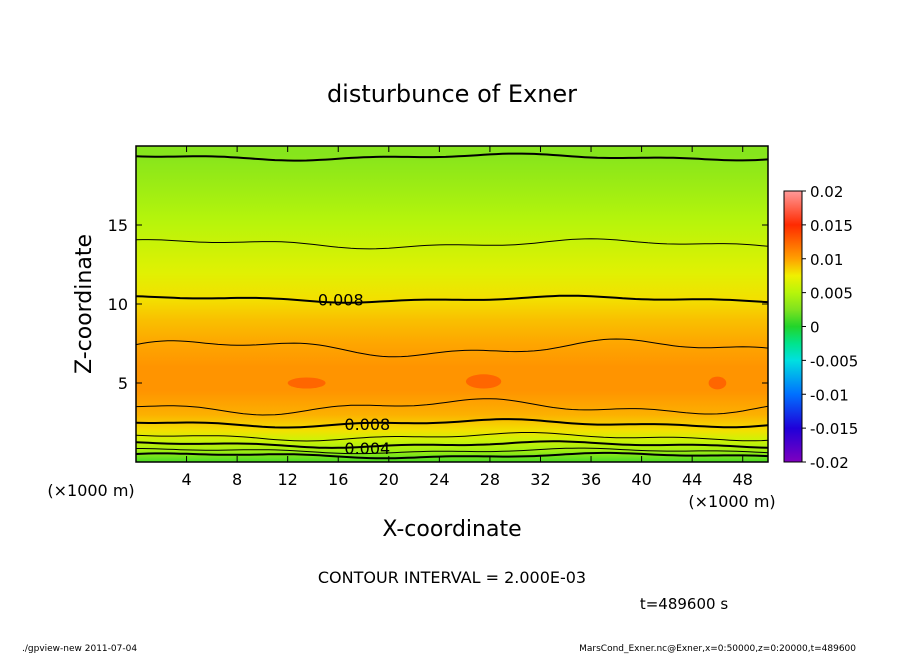 This screenshot has height=654, width=904. What do you see at coordinates (692, 479) in the screenshot?
I see `x-tick-label: 44` at bounding box center [692, 479].